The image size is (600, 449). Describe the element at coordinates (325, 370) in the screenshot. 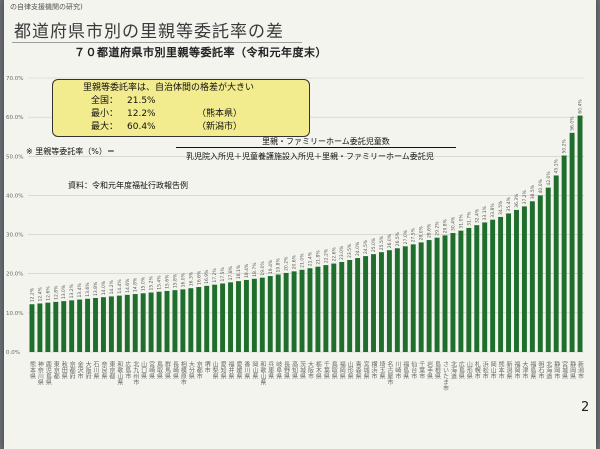

I see `x-tick-label: 千葉県` at that location.